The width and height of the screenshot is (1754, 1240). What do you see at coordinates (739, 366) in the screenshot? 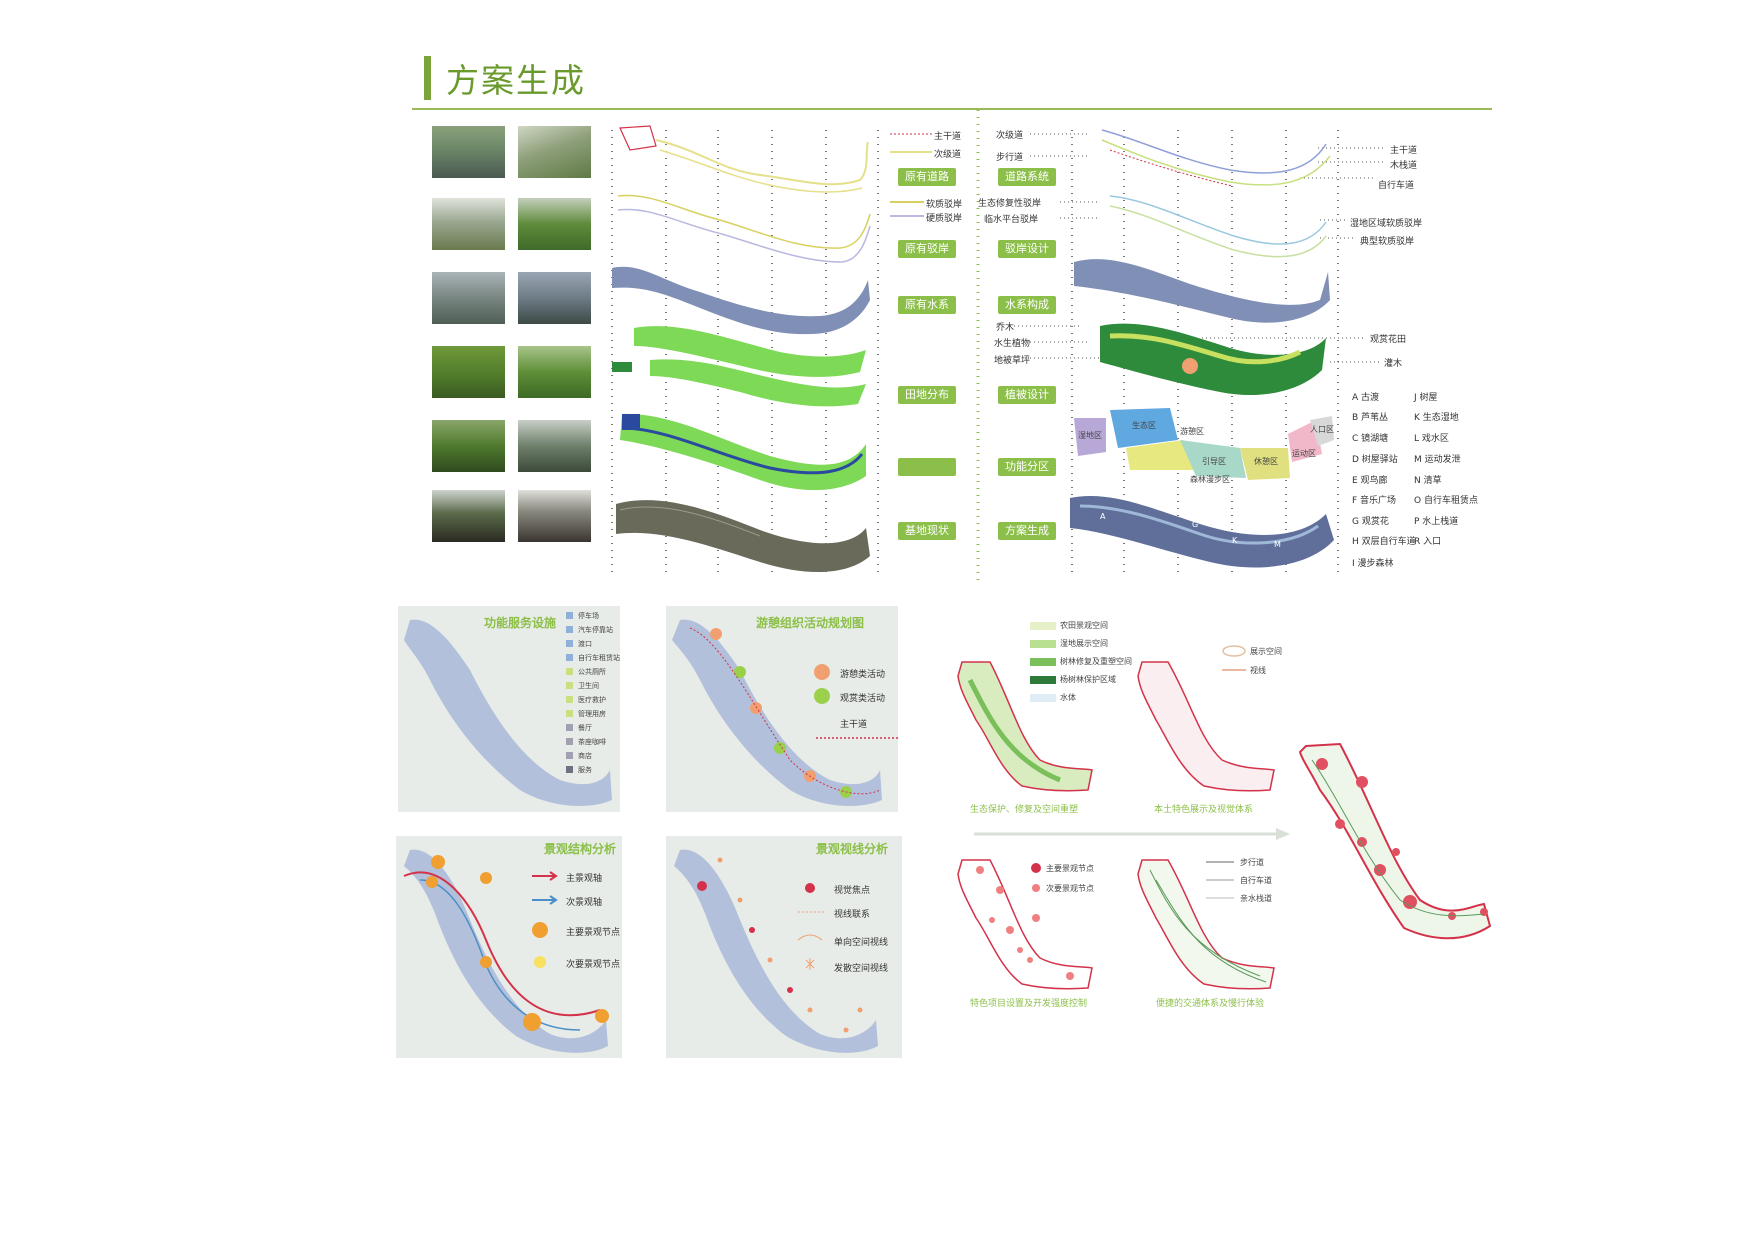
I see `existing-farmland` at bounding box center [739, 366].